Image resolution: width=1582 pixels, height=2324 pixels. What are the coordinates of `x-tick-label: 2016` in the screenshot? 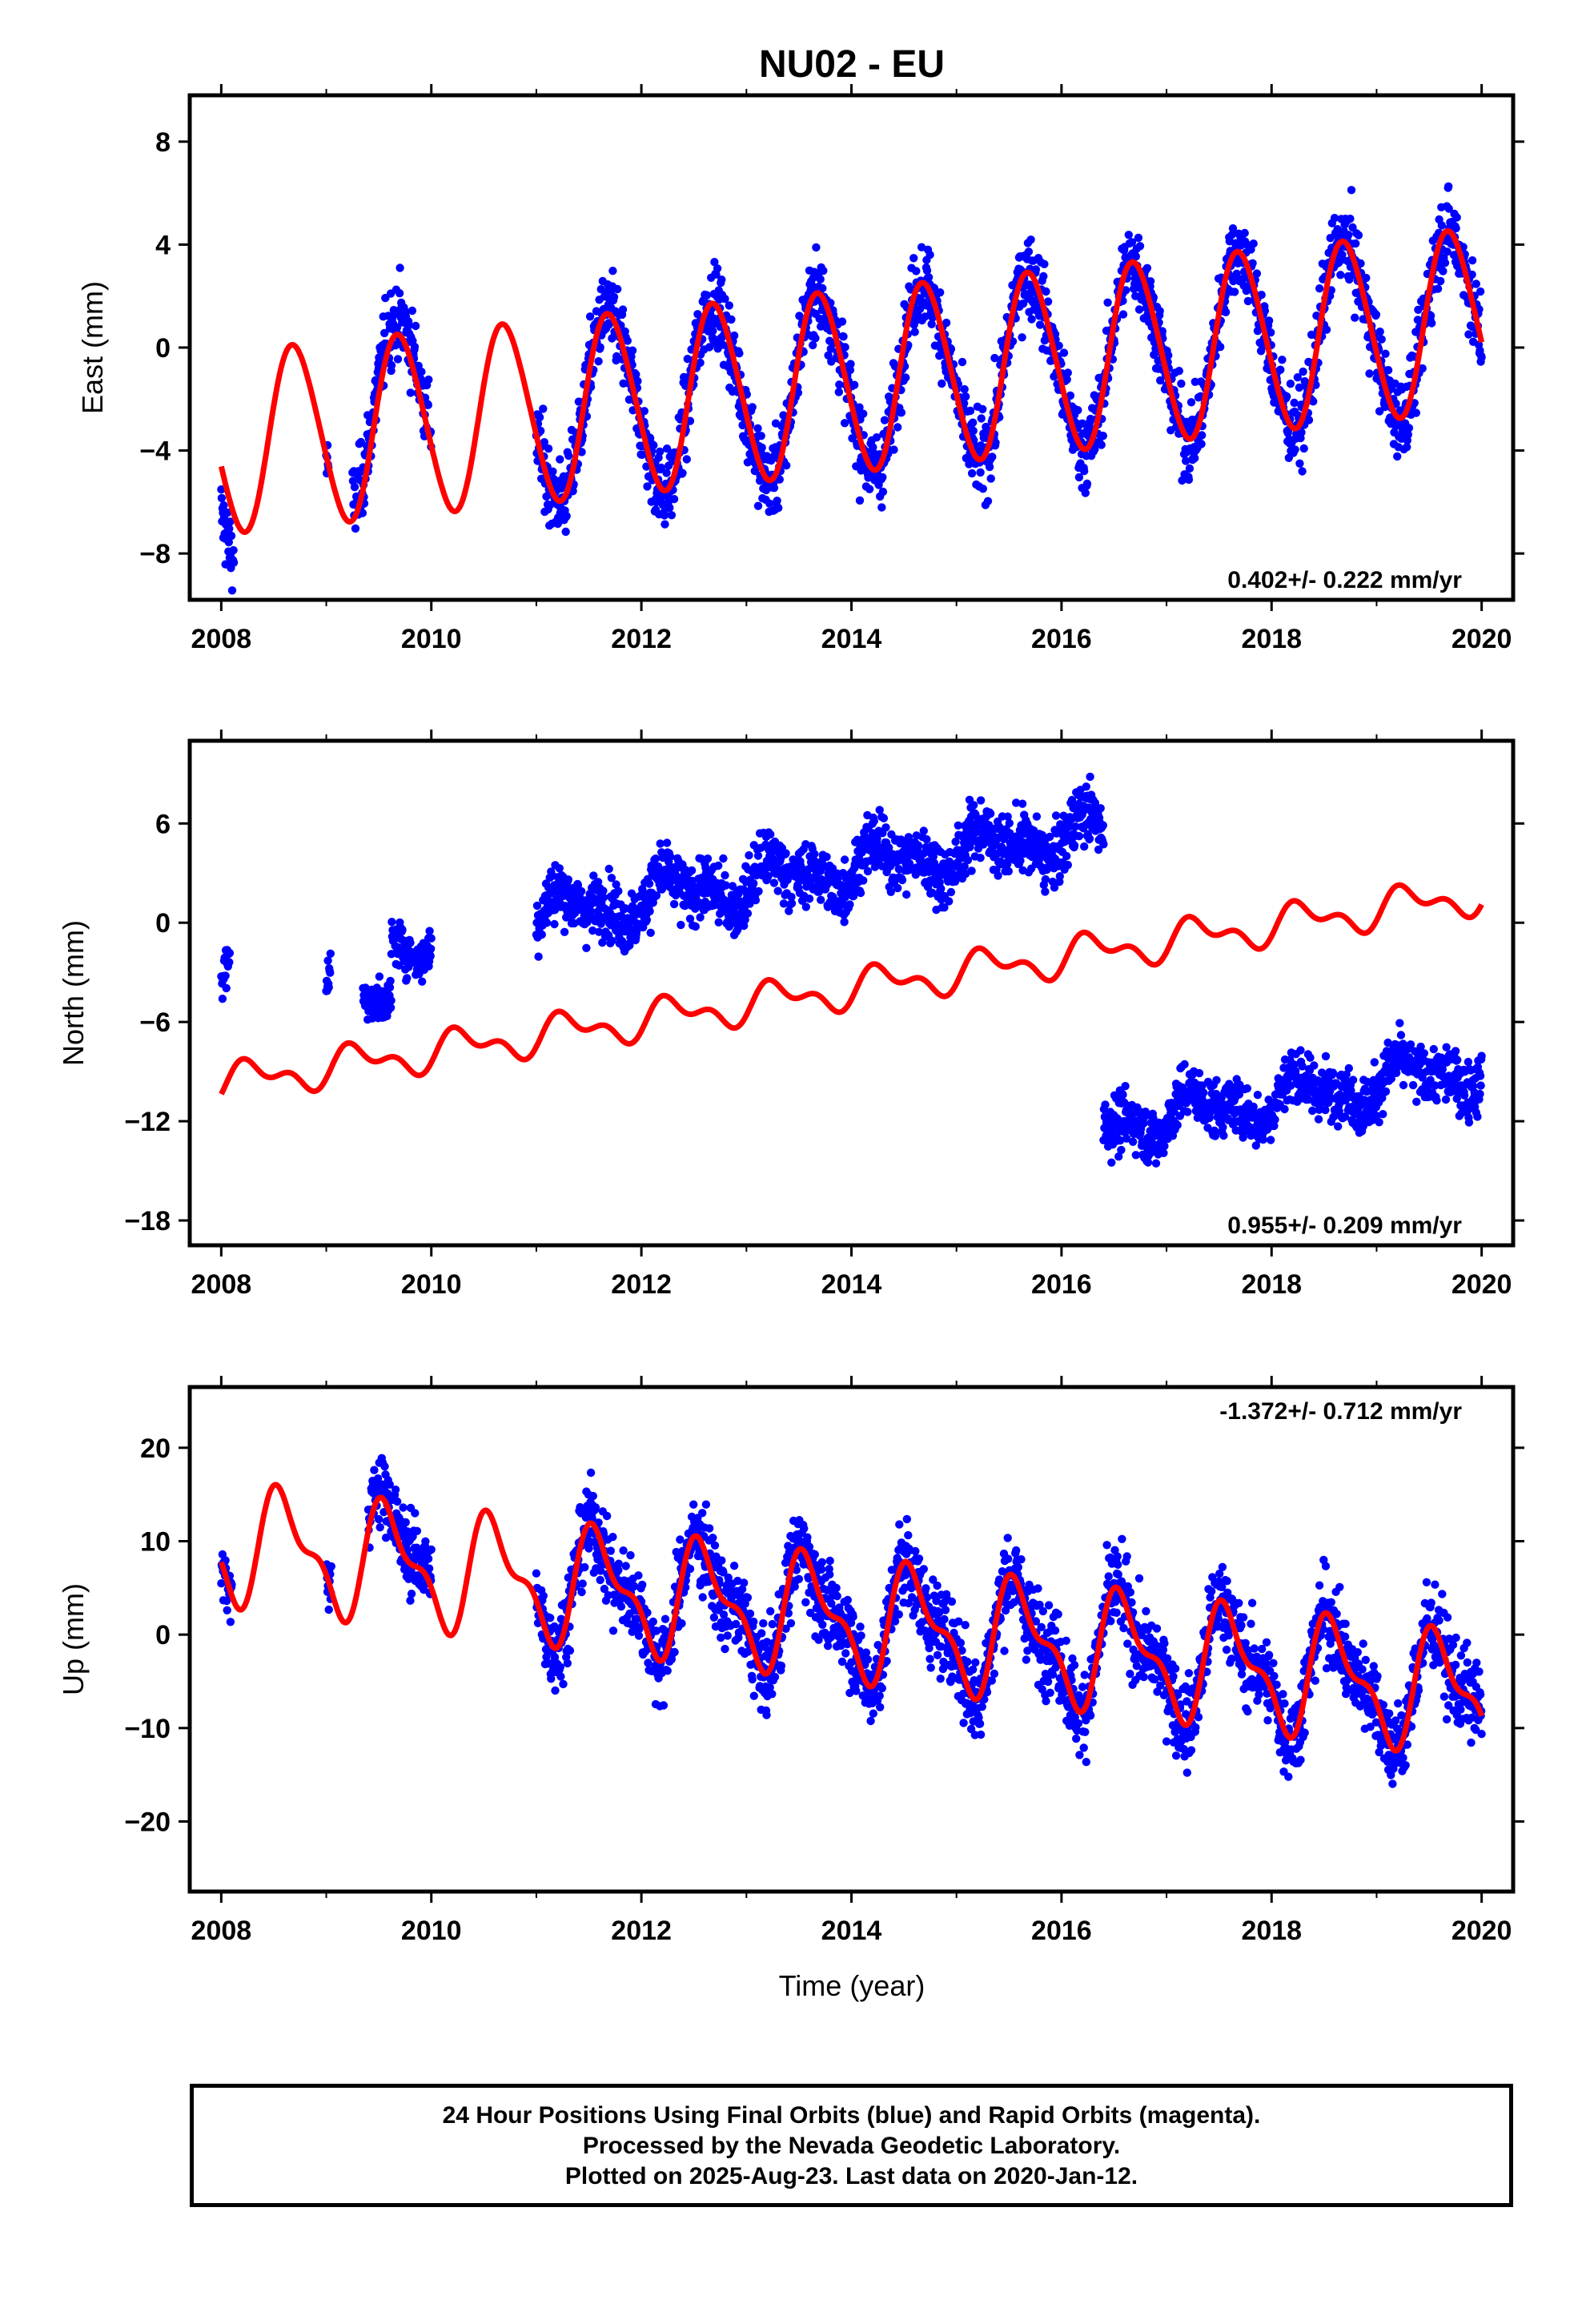 It's located at (1061, 639).